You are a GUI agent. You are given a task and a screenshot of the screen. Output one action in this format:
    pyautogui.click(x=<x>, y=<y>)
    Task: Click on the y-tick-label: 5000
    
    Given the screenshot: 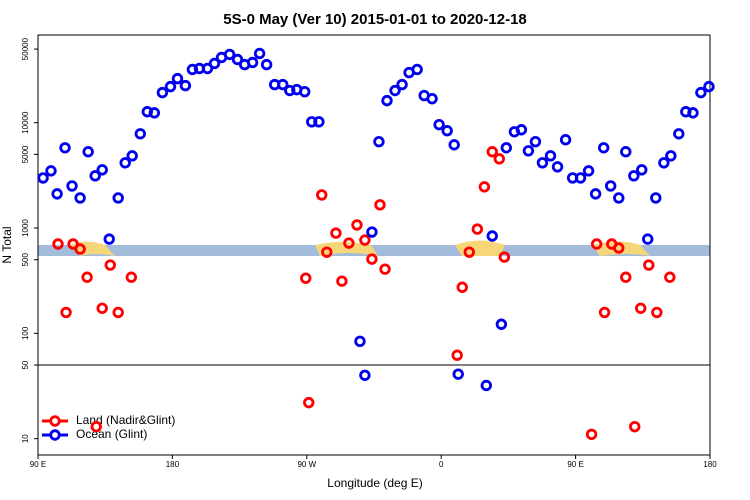 What is the action you would take?
    pyautogui.click(x=25, y=154)
    